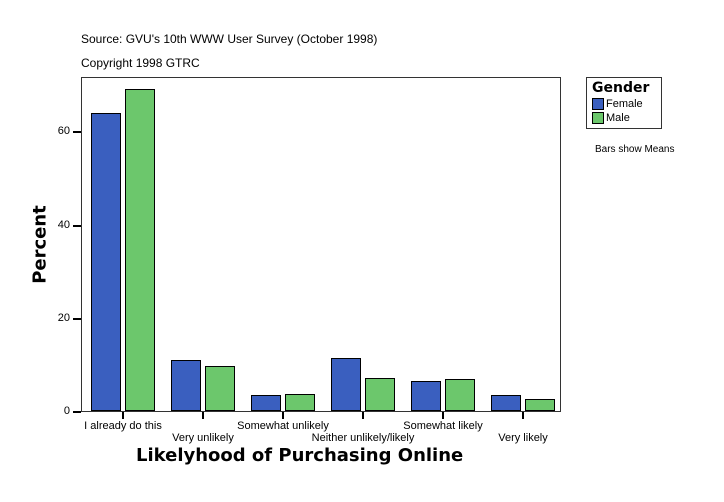  I want to click on female-swatch, so click(598, 104).